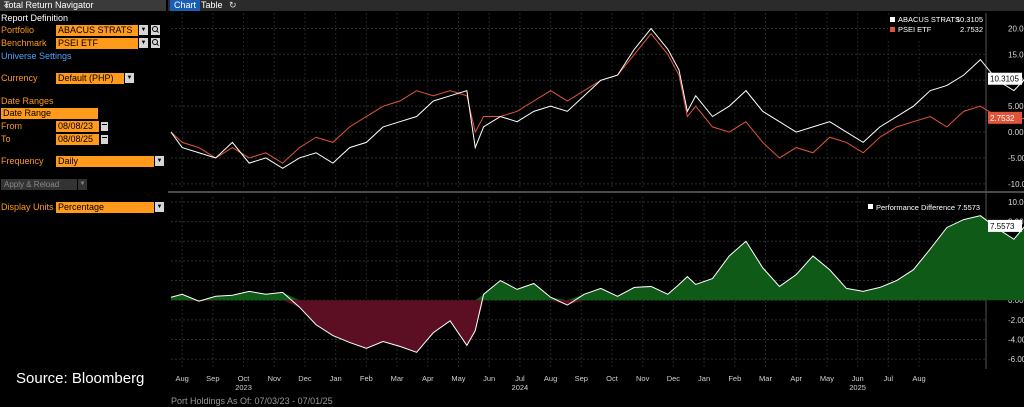 Image resolution: width=1024 pixels, height=407 pixels. I want to click on legend-performance-difference: Performance Difference 7.5573, so click(928, 207).